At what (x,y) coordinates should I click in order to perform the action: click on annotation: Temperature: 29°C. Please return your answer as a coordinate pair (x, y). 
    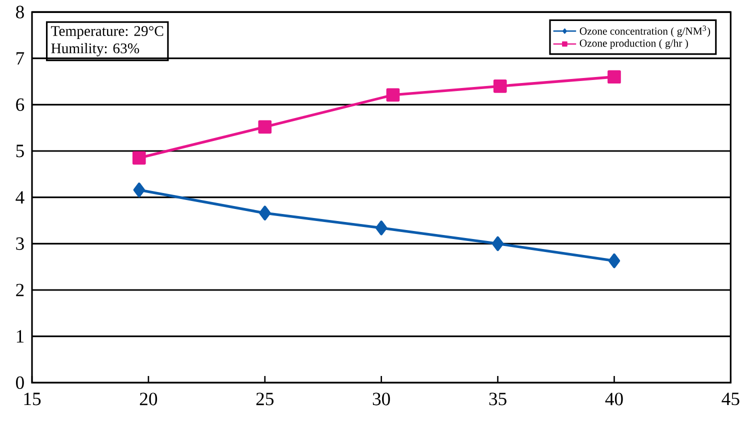
    Looking at the image, I should click on (107, 32).